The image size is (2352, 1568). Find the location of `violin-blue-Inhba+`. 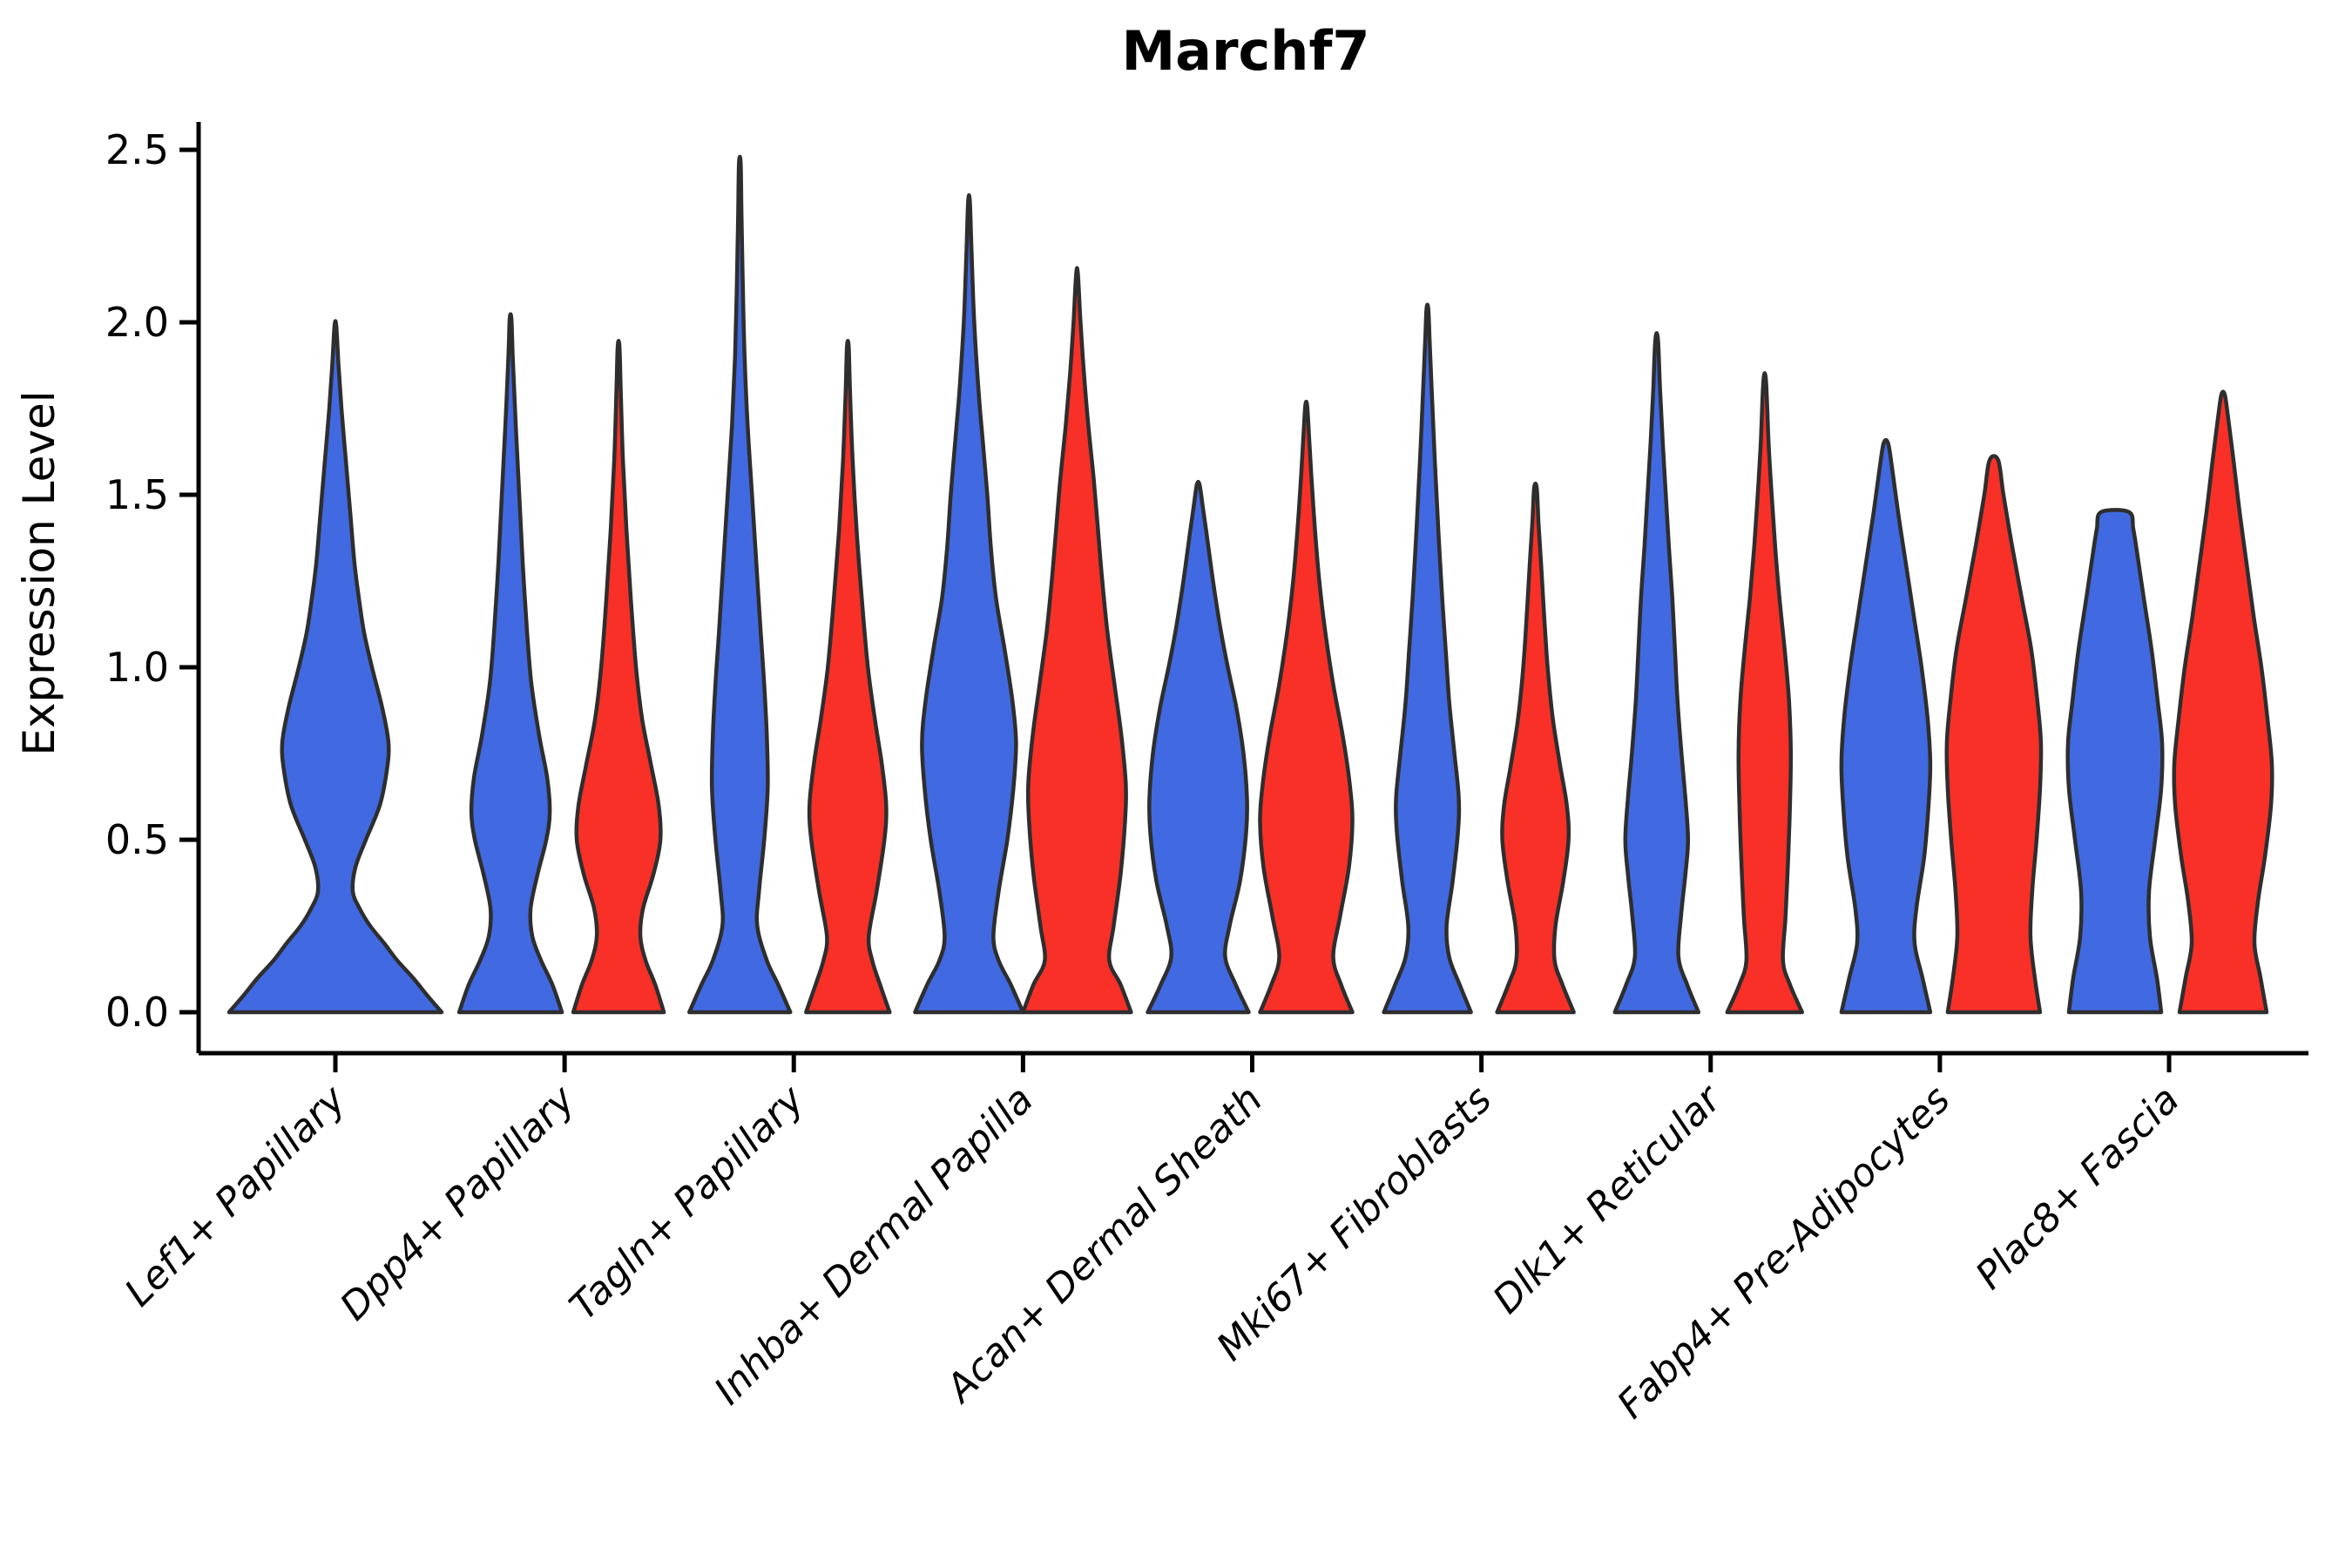

violin-blue-Inhba+ is located at coordinates (969, 604).